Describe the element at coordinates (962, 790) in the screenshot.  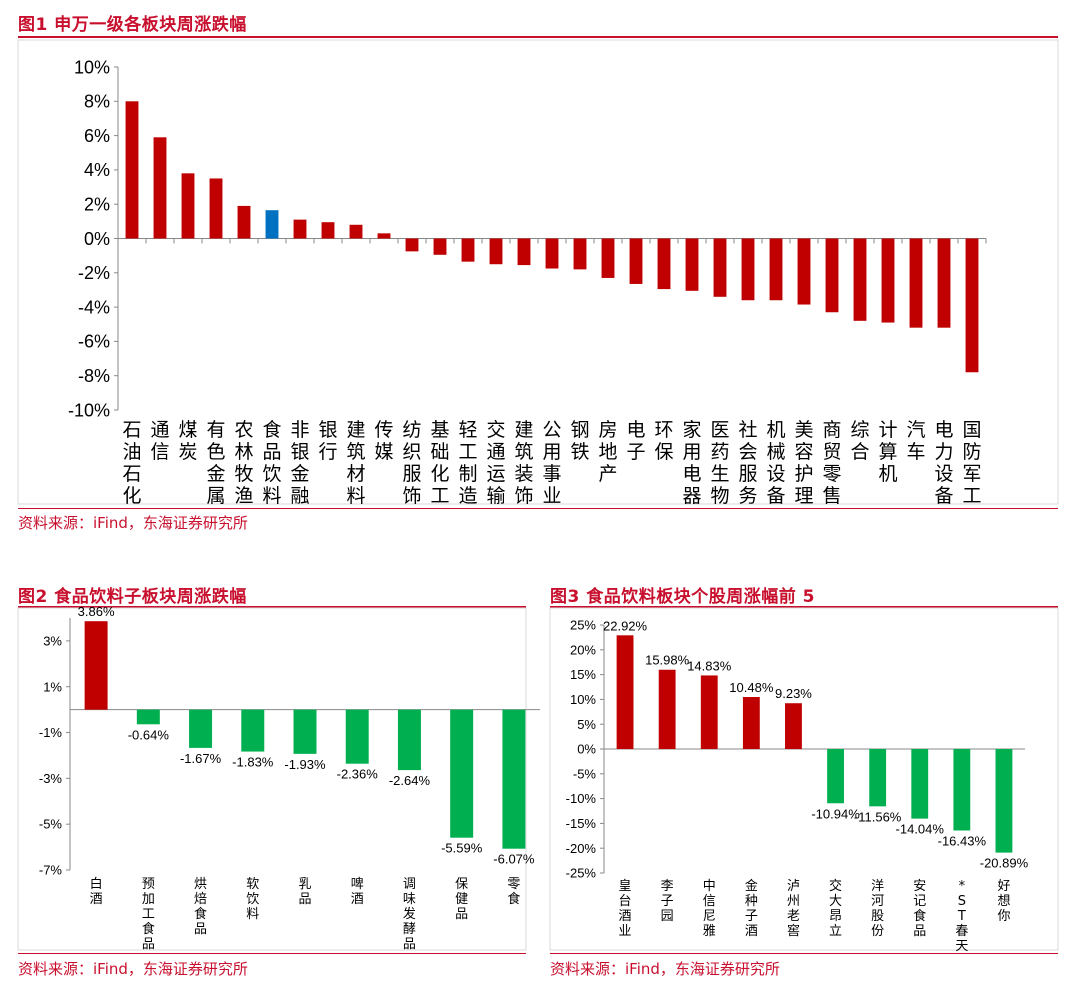
I see `bar-*ST春天` at that location.